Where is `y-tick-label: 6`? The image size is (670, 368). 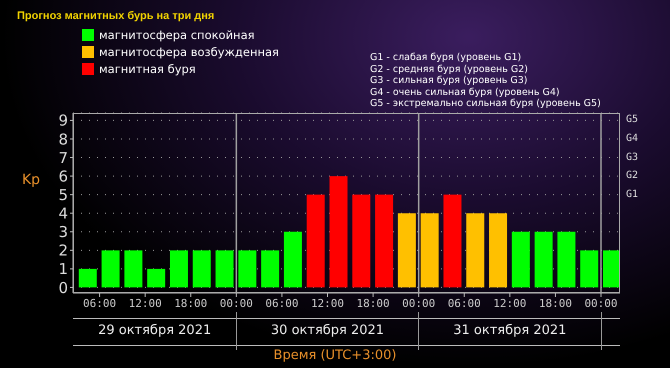 y-tick-label: 6 is located at coordinates (63, 176).